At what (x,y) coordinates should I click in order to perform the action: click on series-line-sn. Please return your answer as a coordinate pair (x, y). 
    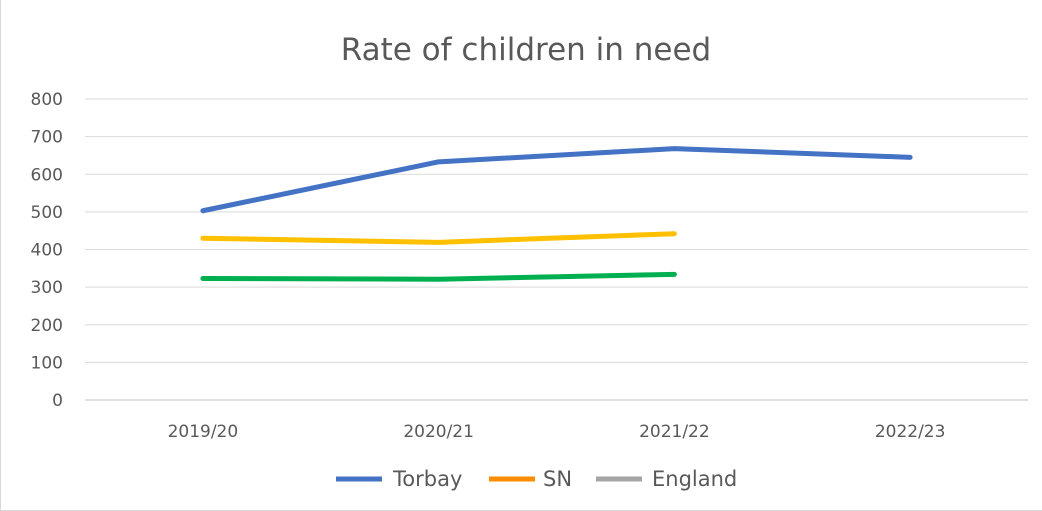
    Looking at the image, I should click on (438, 238).